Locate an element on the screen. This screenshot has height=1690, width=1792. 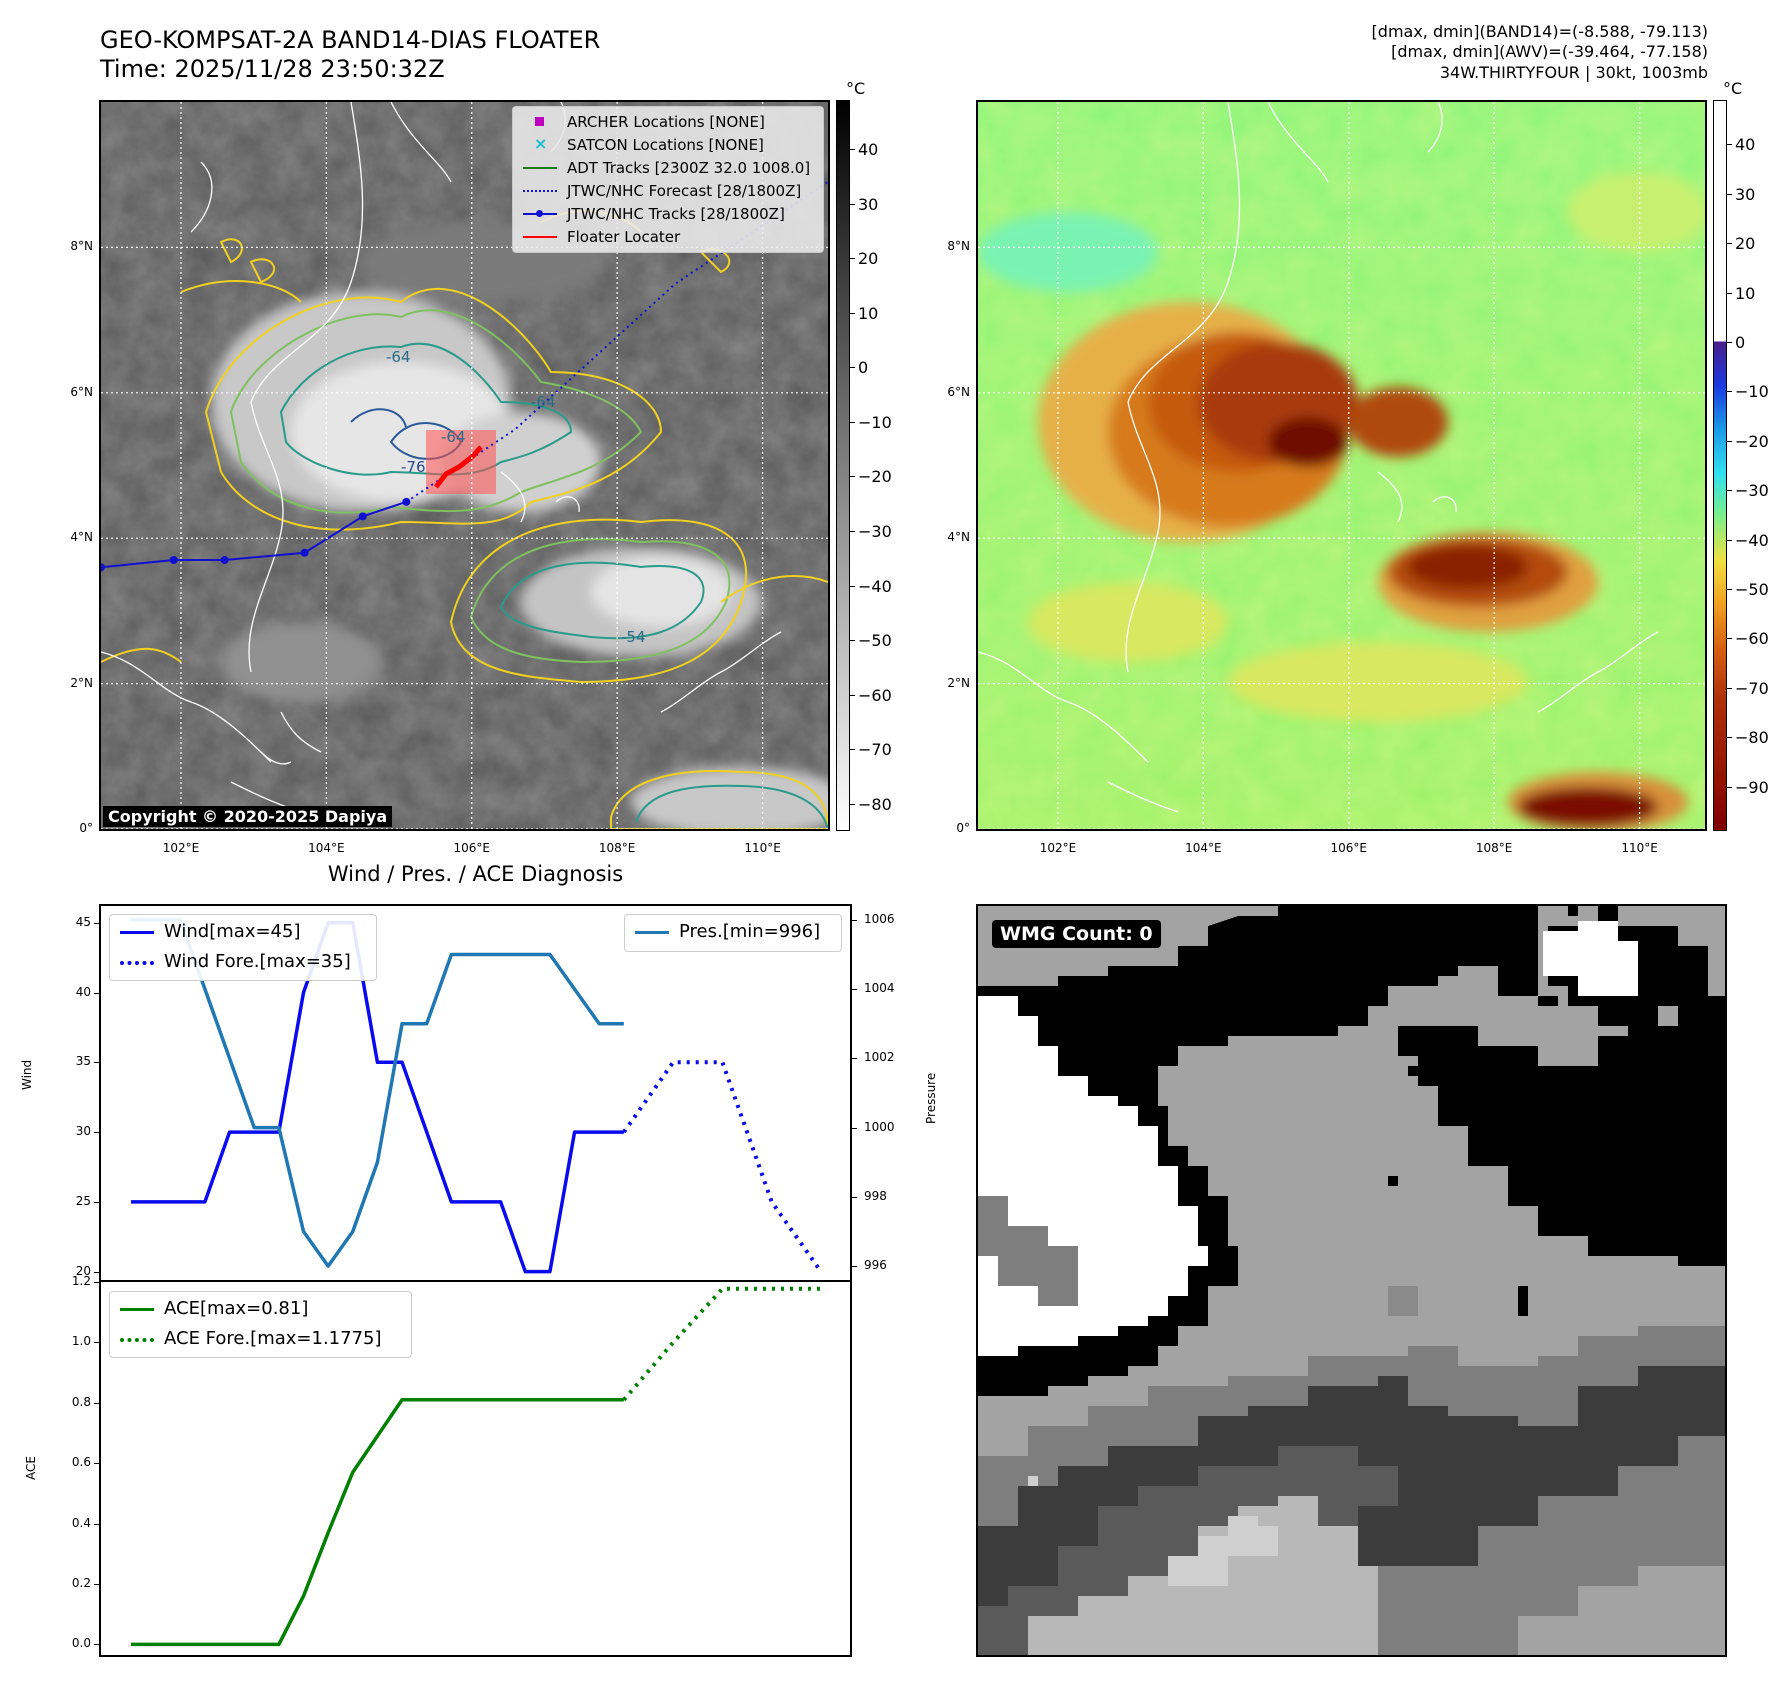
colorbar-tick-label: −80 is located at coordinates (875, 804).